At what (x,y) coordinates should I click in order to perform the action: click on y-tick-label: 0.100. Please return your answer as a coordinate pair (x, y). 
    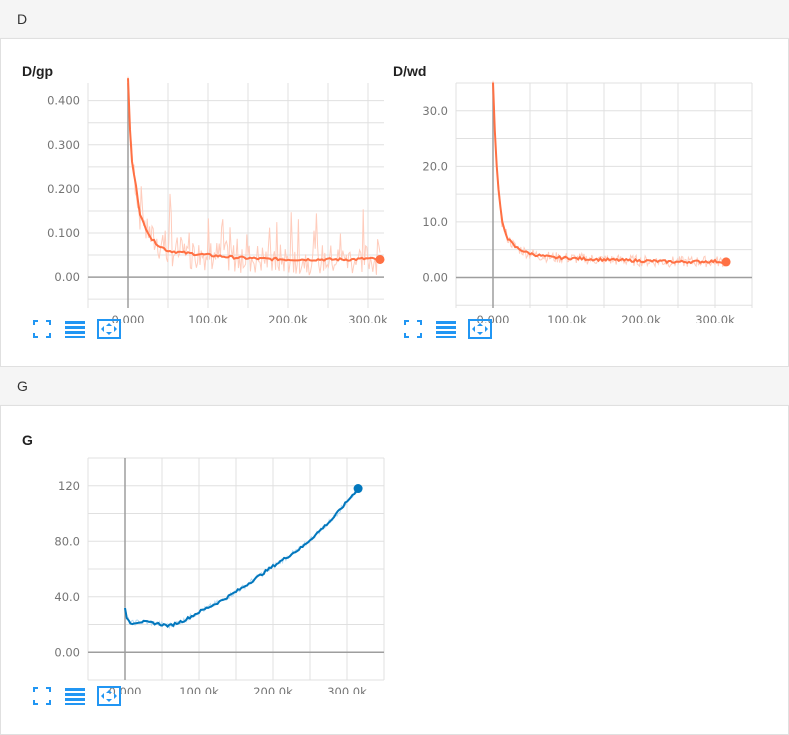
    Looking at the image, I should click on (63, 233).